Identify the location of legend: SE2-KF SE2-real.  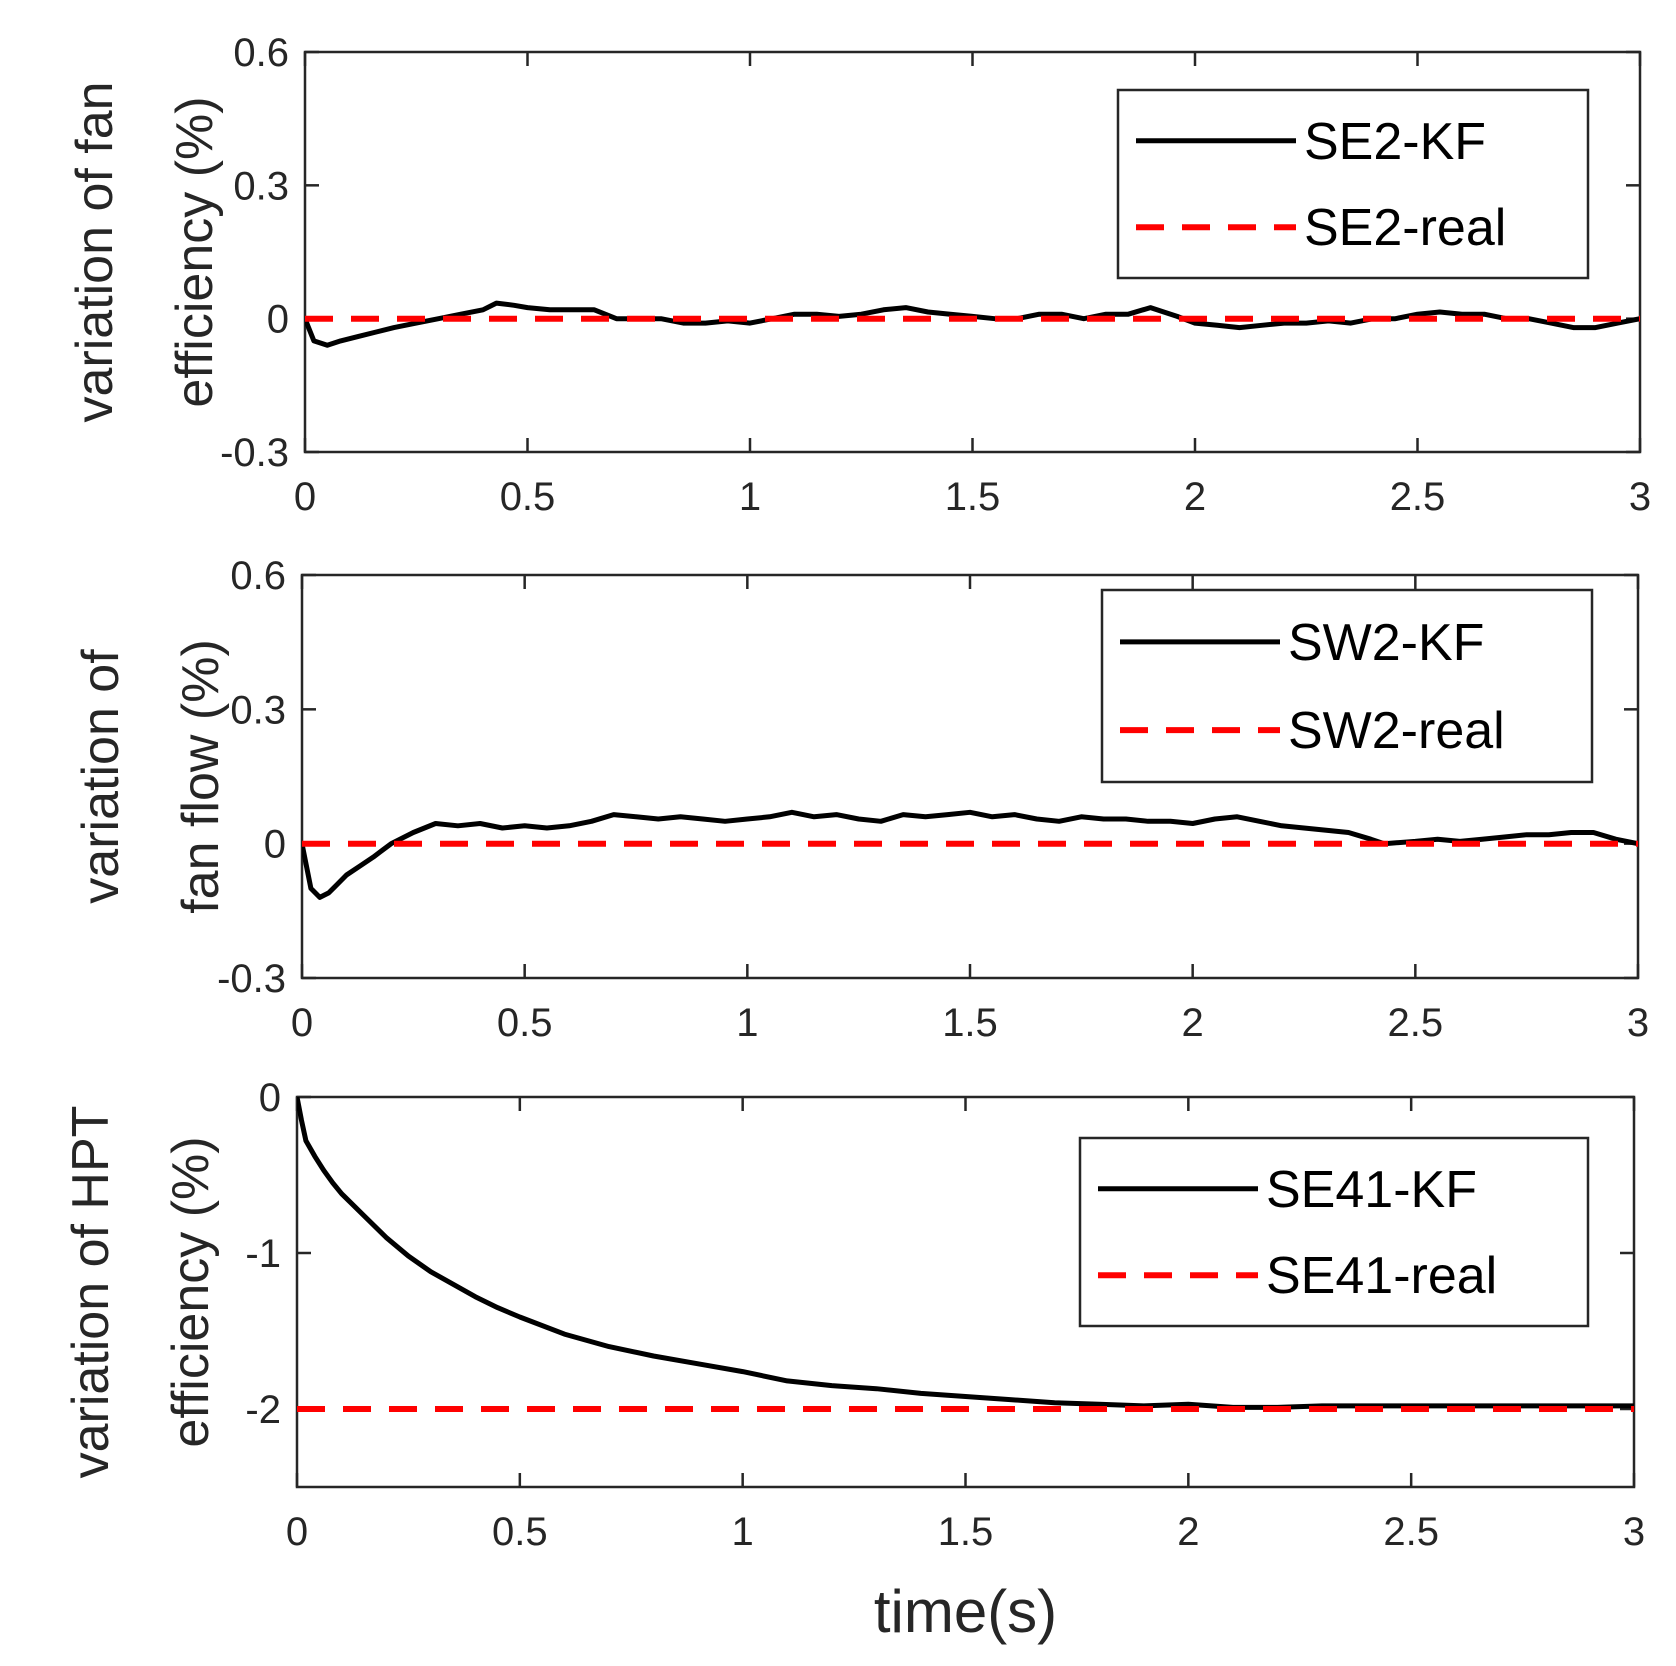
(1353, 184).